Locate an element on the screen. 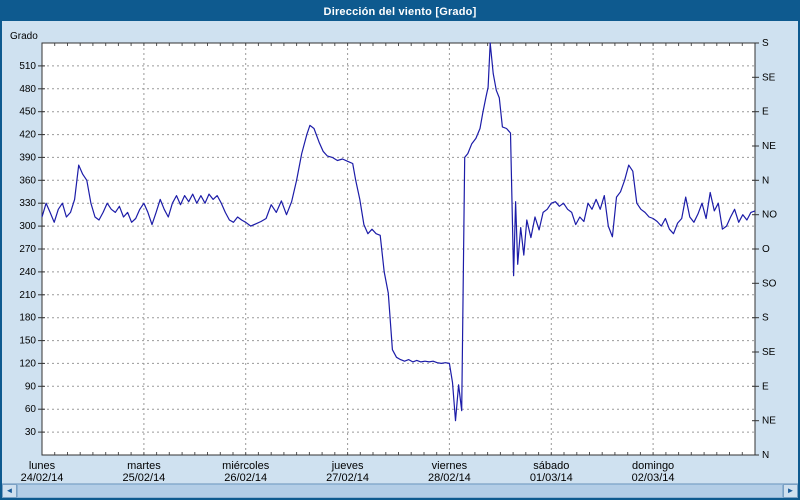 Image resolution: width=800 pixels, height=500 pixels. svg-text: 120 is located at coordinates (27, 363).